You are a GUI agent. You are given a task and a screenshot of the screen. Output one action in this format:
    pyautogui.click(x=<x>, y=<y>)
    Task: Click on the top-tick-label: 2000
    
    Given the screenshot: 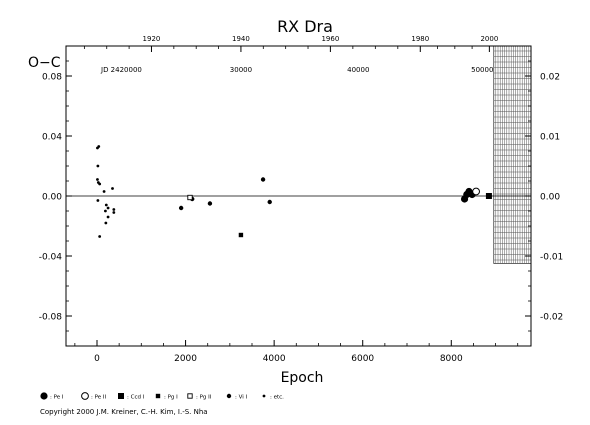 What is the action you would take?
    pyautogui.click(x=489, y=39)
    